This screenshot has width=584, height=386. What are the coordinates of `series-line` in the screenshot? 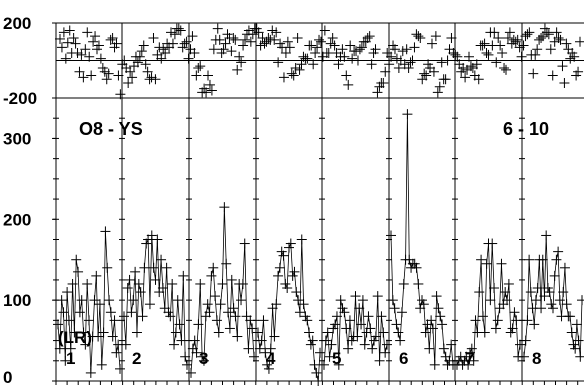 It's located at (553, 296).